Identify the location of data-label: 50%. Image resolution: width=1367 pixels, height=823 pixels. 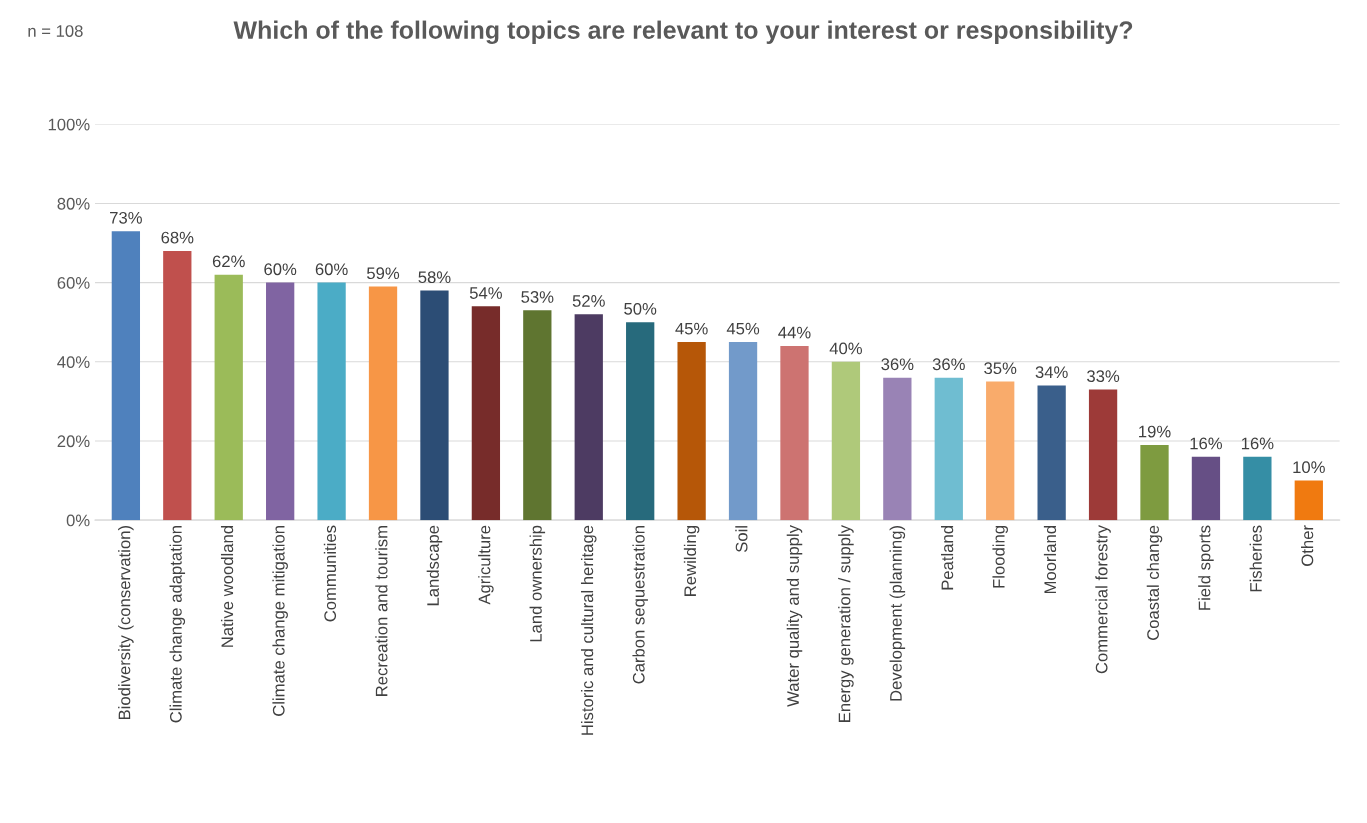
(640, 308).